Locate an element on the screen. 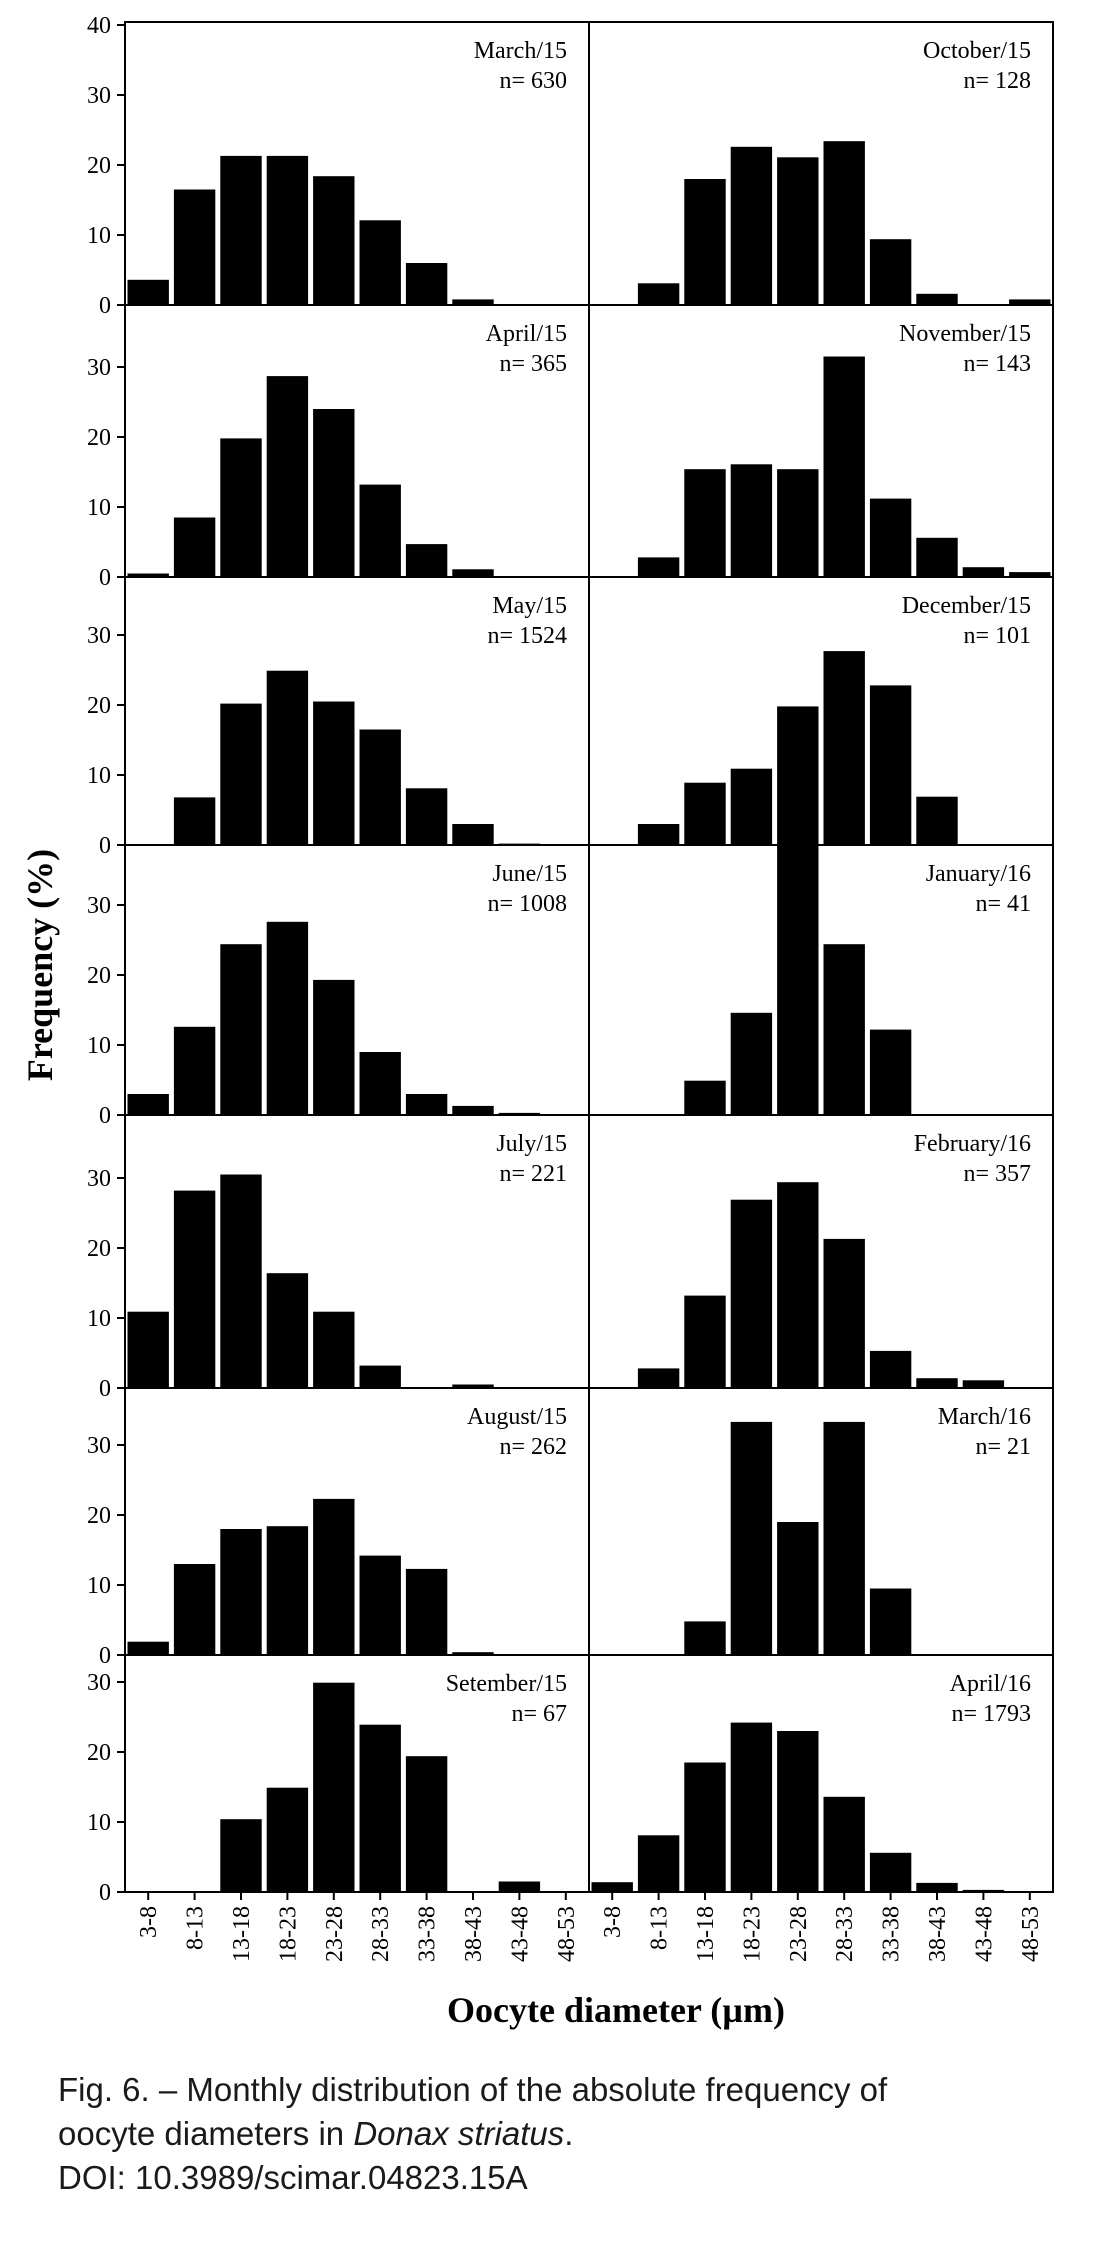 The width and height of the screenshot is (1102, 2241). panel-june-15: June/15 n= 1008 0 10 20 30 is located at coordinates (338, 986).